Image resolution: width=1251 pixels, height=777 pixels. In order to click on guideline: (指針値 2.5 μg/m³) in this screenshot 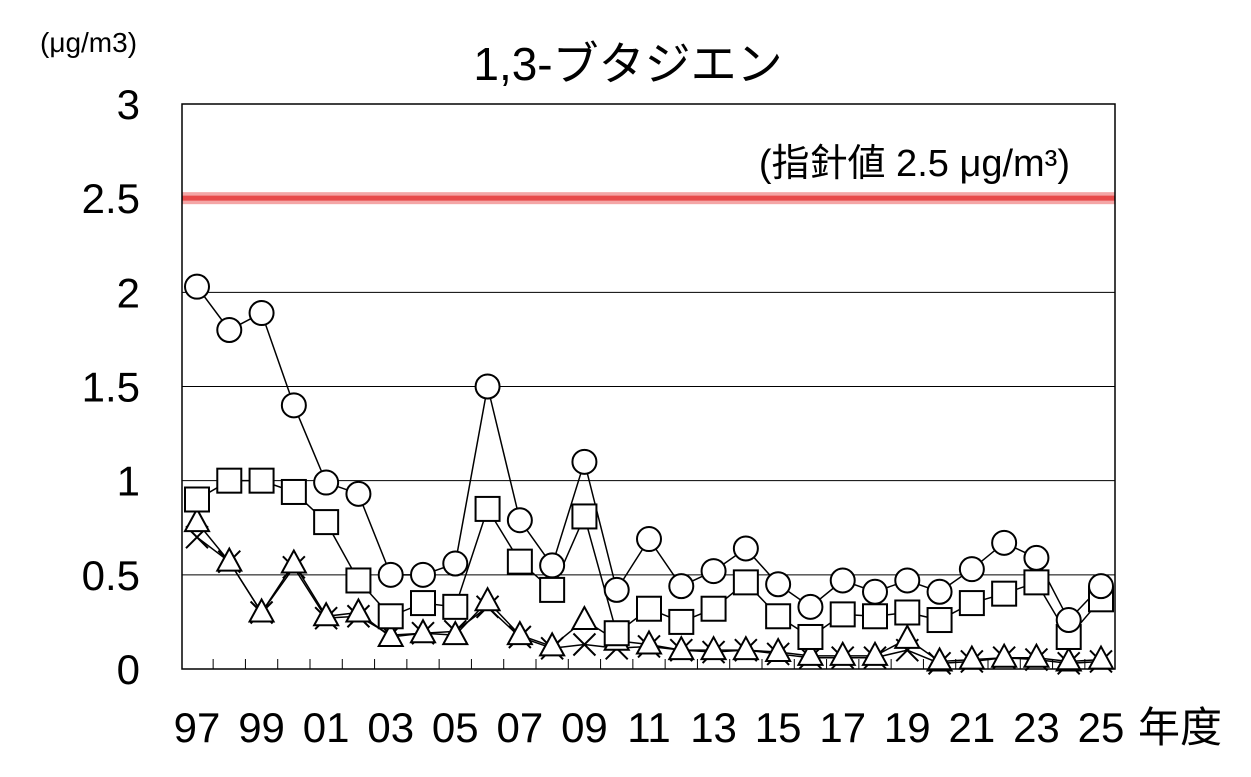, I will do `click(648, 174)`.